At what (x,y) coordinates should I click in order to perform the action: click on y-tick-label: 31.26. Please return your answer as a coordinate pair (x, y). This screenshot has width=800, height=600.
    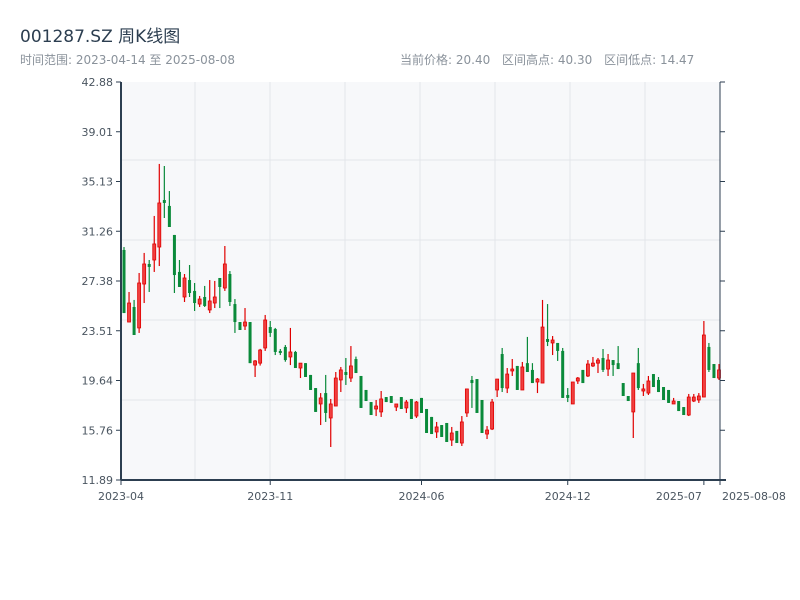
    Looking at the image, I should click on (98, 231).